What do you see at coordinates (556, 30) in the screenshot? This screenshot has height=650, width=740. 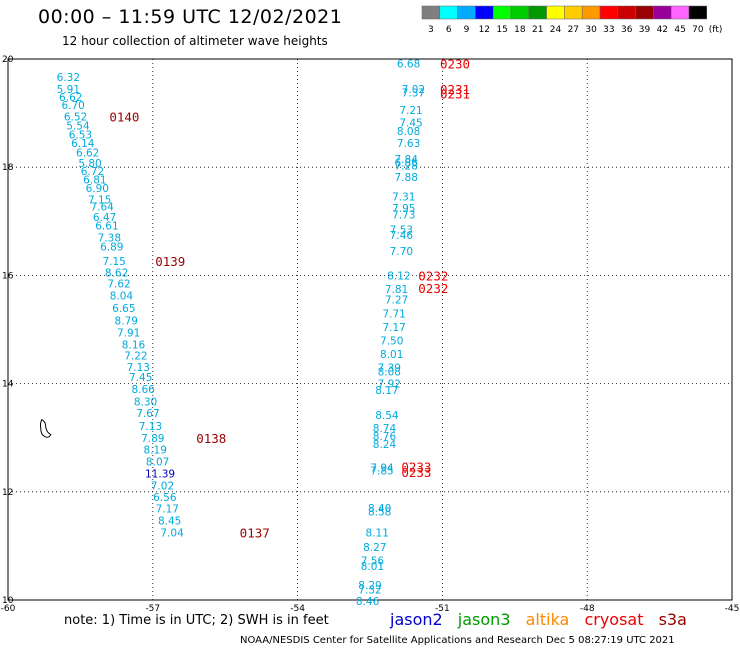 I see `colorbar-label: 24` at bounding box center [556, 30].